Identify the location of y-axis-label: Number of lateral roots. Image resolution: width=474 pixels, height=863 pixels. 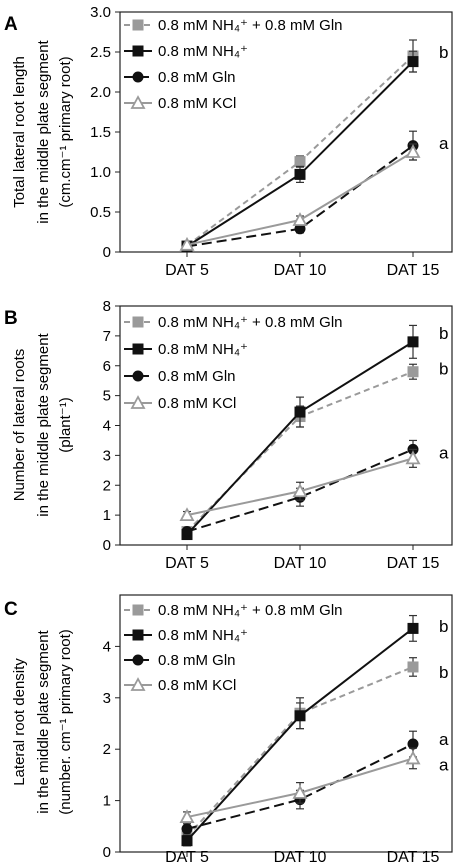
(19, 425).